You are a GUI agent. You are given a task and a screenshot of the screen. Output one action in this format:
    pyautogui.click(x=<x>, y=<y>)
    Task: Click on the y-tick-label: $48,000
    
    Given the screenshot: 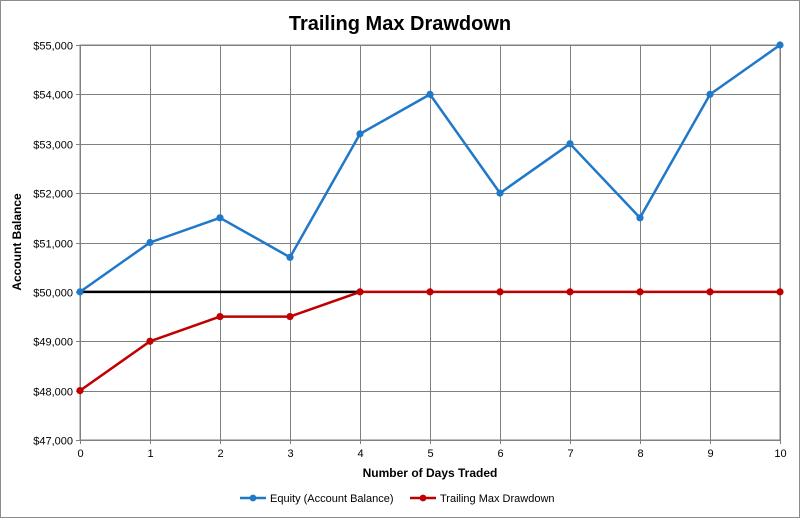 What is the action you would take?
    pyautogui.click(x=53, y=393)
    